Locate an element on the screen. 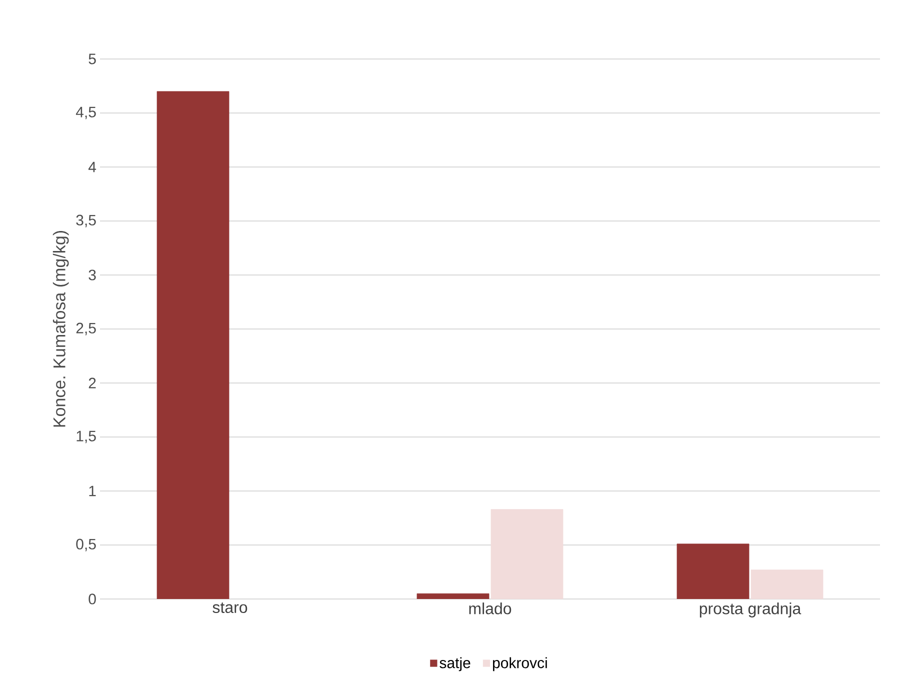  y-tick-label: 2,5 is located at coordinates (86, 329).